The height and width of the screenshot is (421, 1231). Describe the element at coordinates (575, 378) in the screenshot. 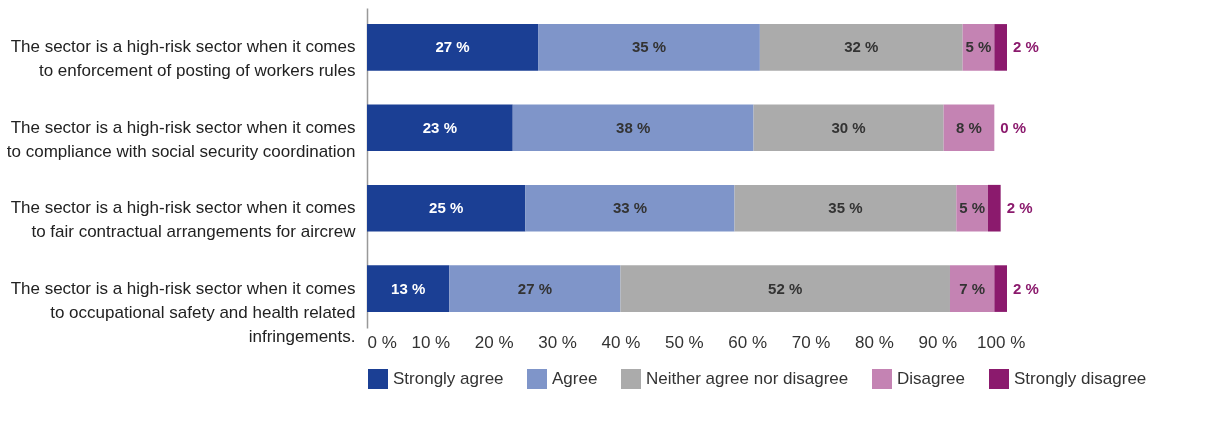

I see `legend-label: Agree` at that location.